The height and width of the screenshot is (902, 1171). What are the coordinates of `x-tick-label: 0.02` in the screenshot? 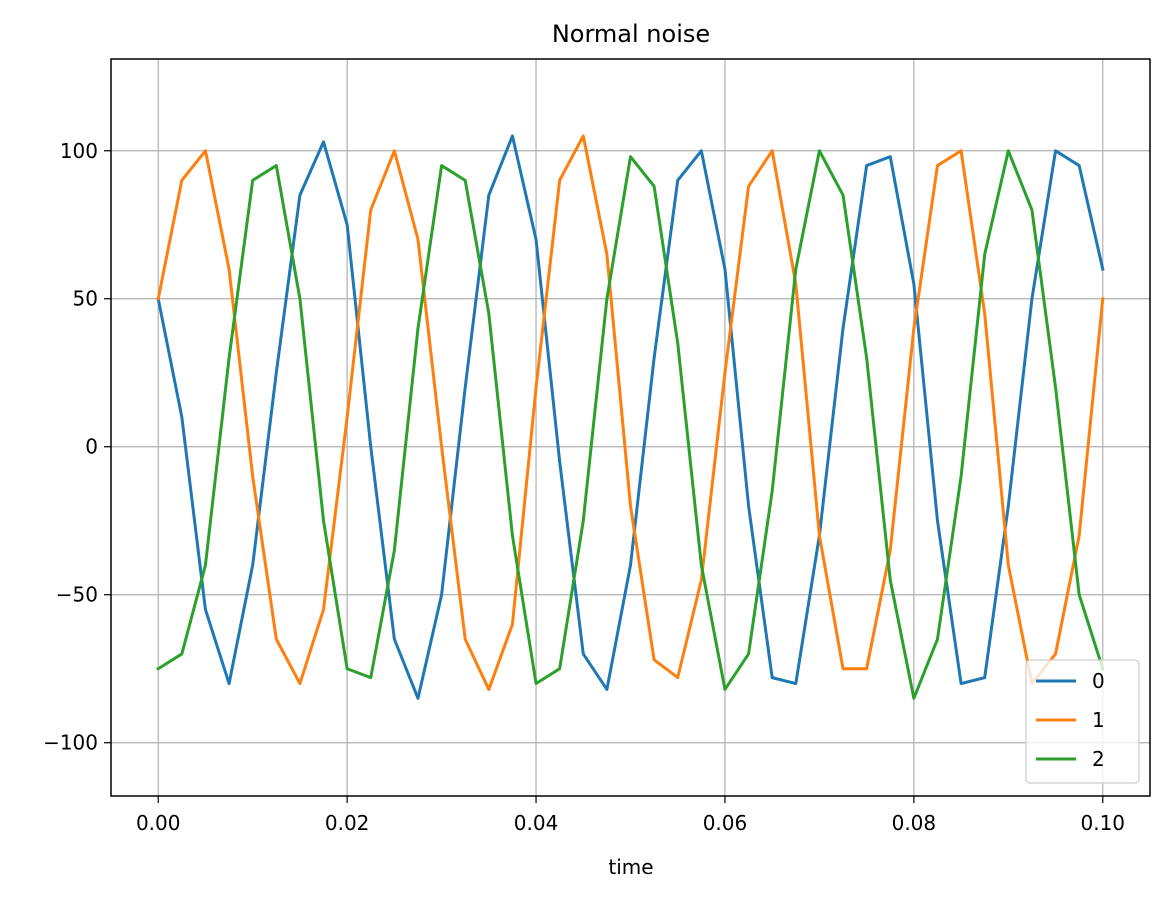 It's located at (347, 823).